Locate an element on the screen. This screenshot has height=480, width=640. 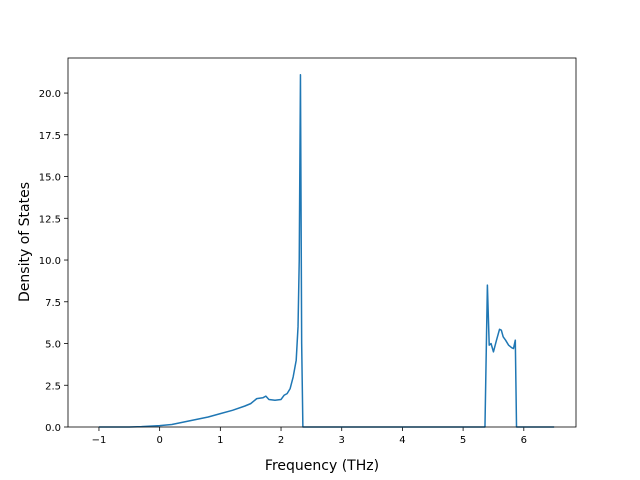
x-tick-label: −1 is located at coordinates (99, 440).